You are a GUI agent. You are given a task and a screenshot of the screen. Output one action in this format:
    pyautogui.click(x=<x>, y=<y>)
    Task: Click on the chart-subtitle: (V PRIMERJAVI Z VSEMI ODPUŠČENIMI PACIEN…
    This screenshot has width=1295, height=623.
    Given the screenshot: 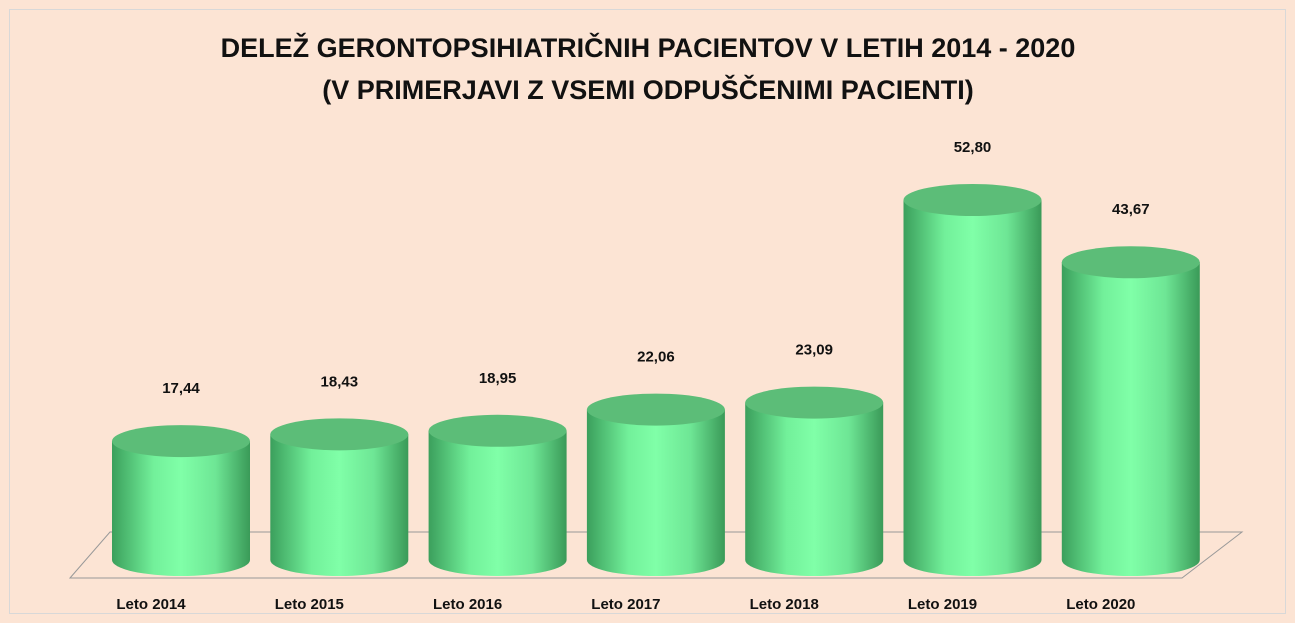 What is the action you would take?
    pyautogui.click(x=648, y=89)
    